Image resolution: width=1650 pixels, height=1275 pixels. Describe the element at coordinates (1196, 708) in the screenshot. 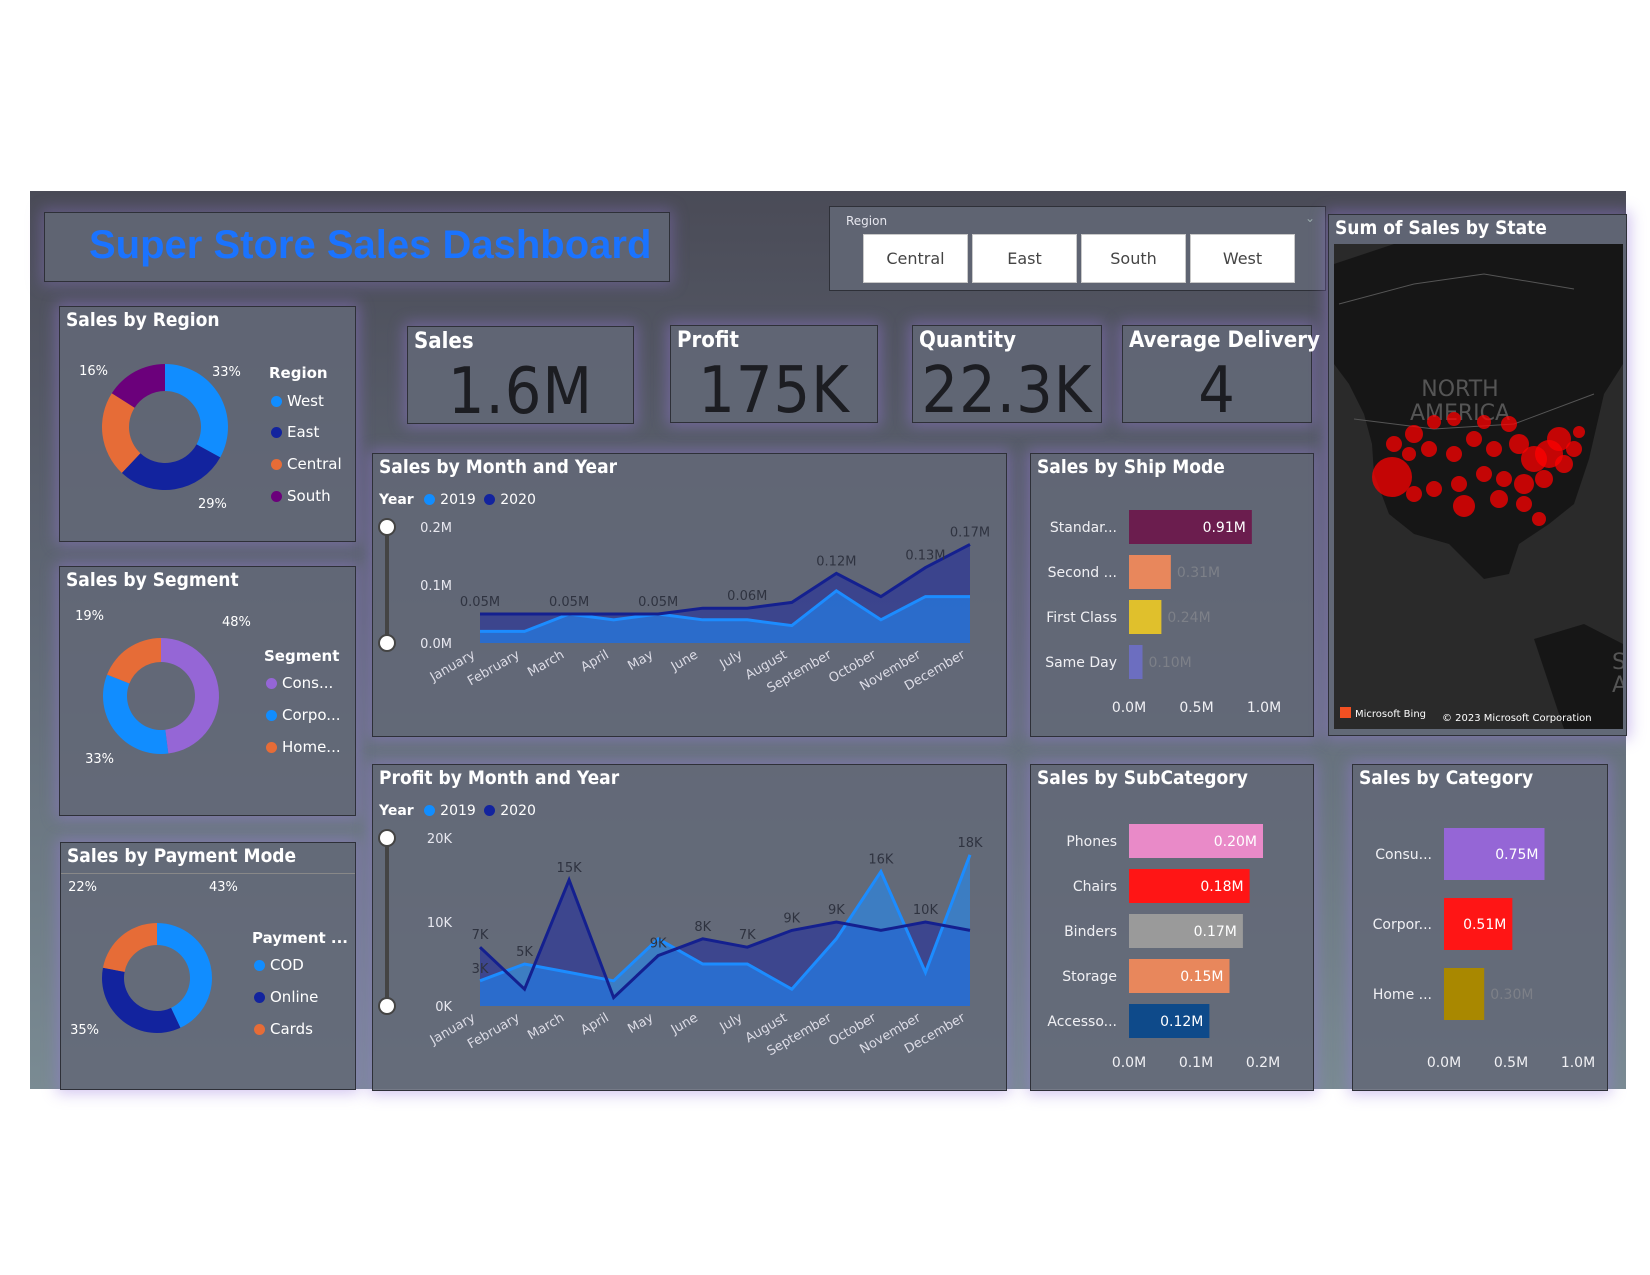

I see `x-tick-label: 0.5M` at that location.